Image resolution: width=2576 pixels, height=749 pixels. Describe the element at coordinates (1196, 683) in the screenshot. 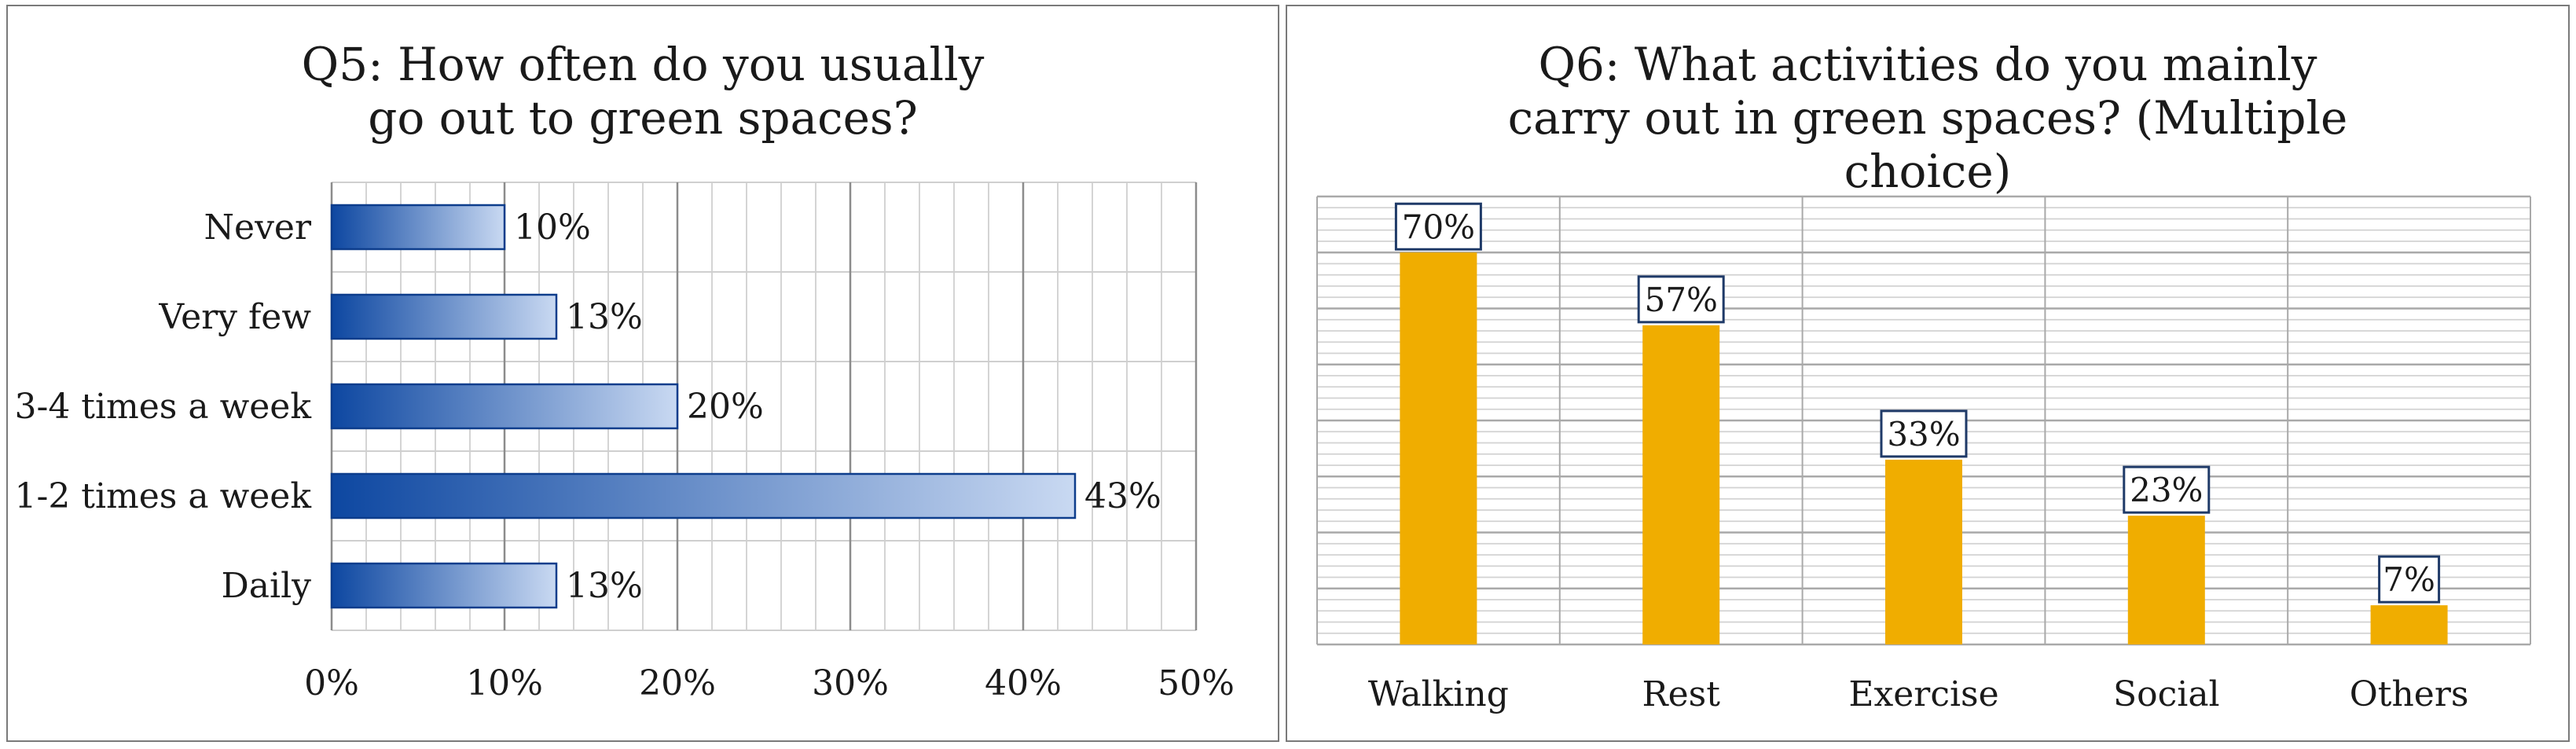

I see `x-tick-label: 50%` at that location.